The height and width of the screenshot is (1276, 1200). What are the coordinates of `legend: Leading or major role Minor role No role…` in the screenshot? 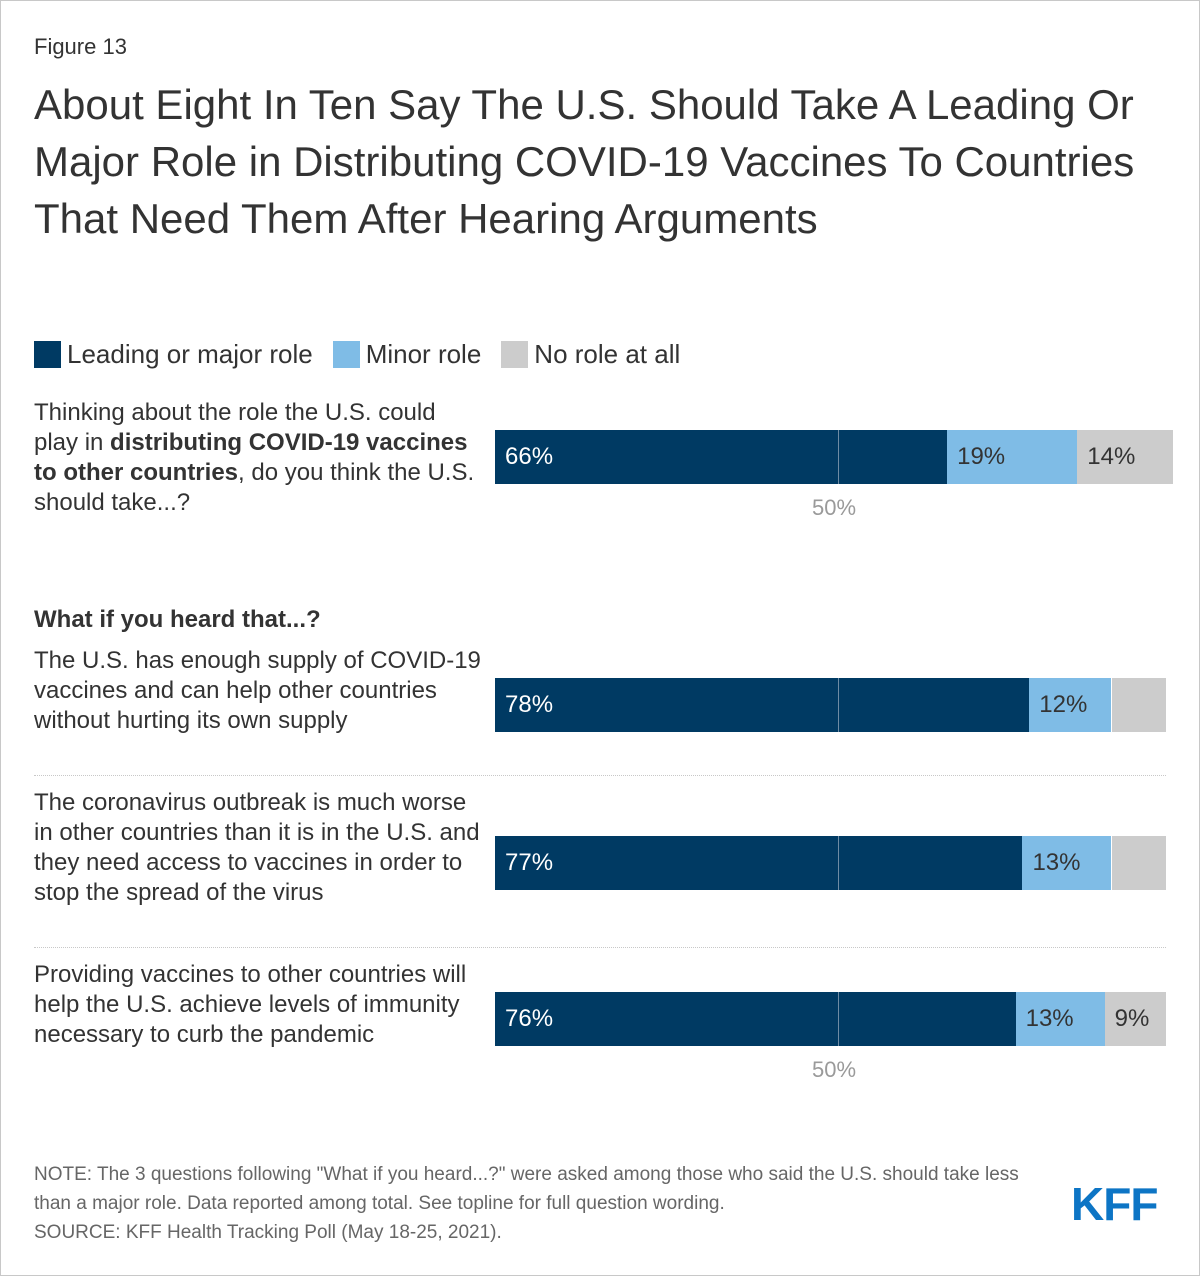 It's located at (367, 354).